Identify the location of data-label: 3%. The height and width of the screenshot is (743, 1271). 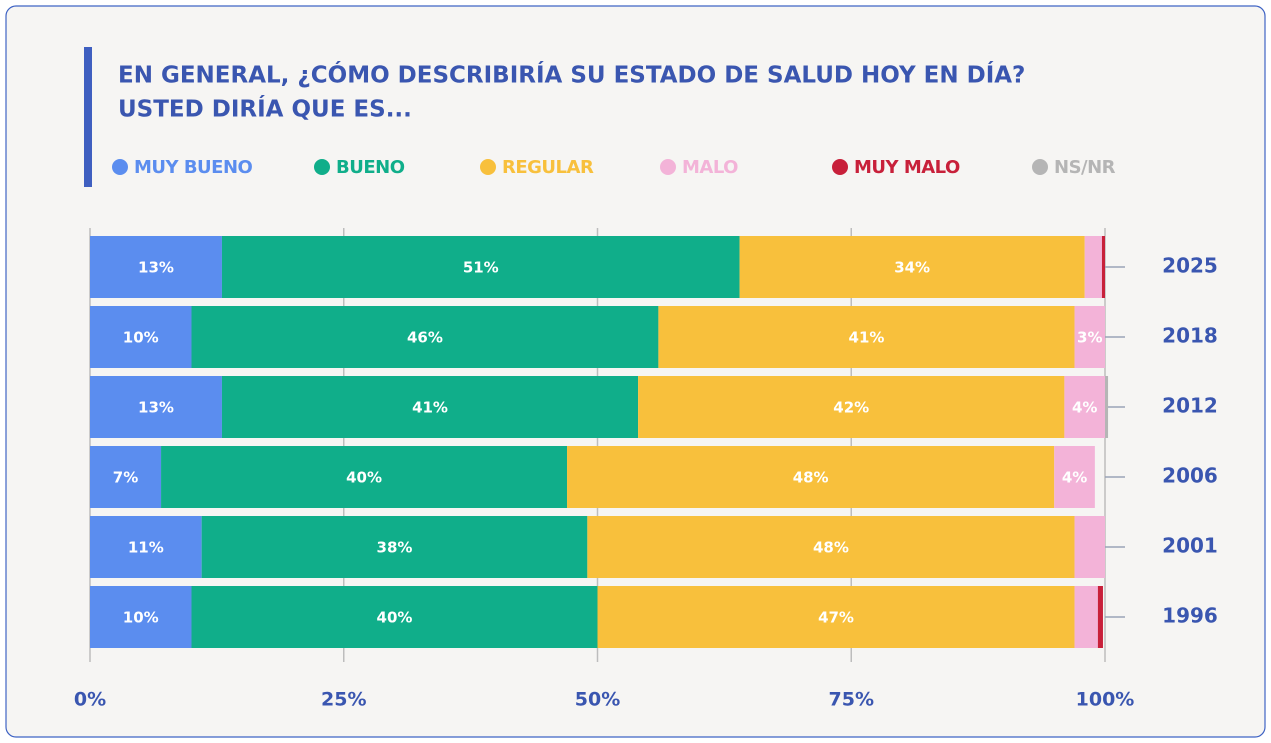
(1089, 338).